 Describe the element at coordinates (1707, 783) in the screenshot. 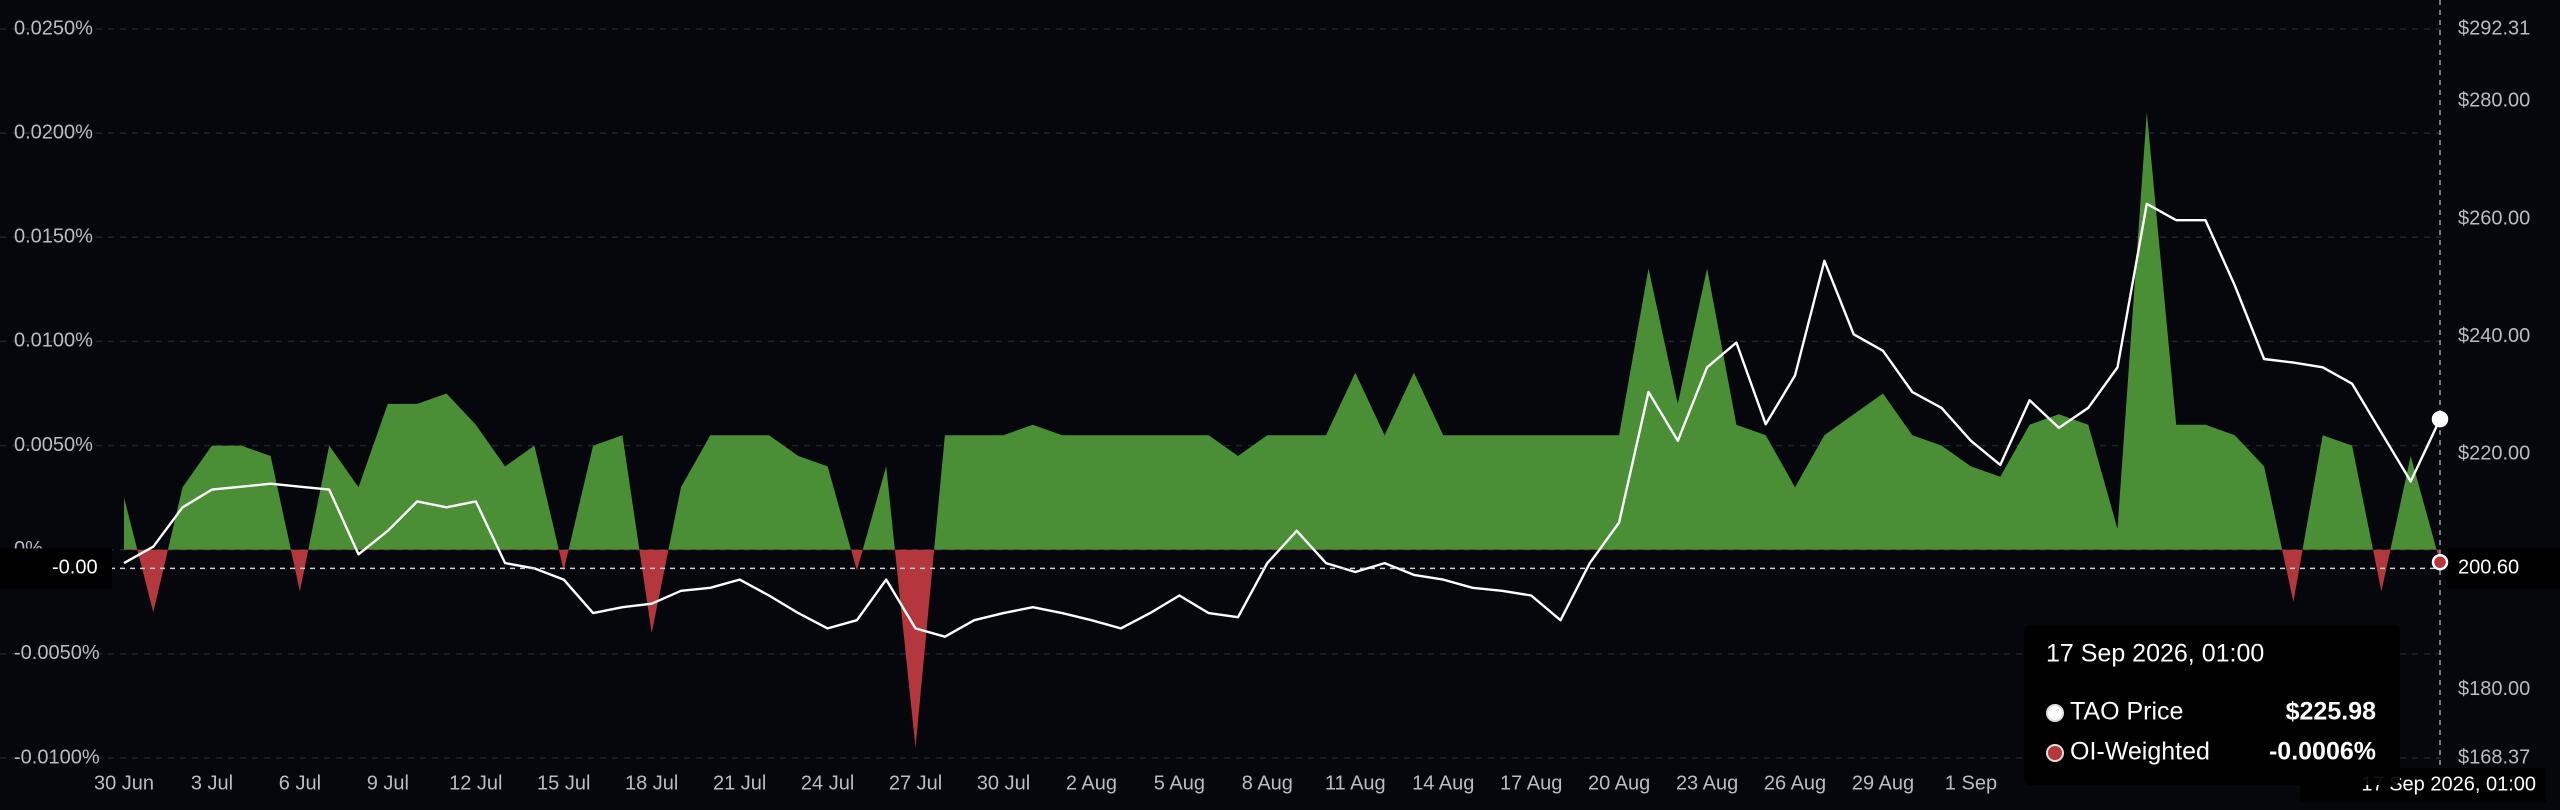

I see `x-tick-label: 23 Aug` at that location.